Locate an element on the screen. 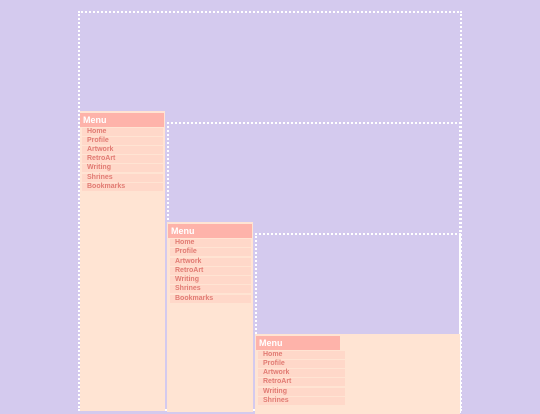 The width and height of the screenshot is (540, 414). menu-header-2: Menu is located at coordinates (210, 231).